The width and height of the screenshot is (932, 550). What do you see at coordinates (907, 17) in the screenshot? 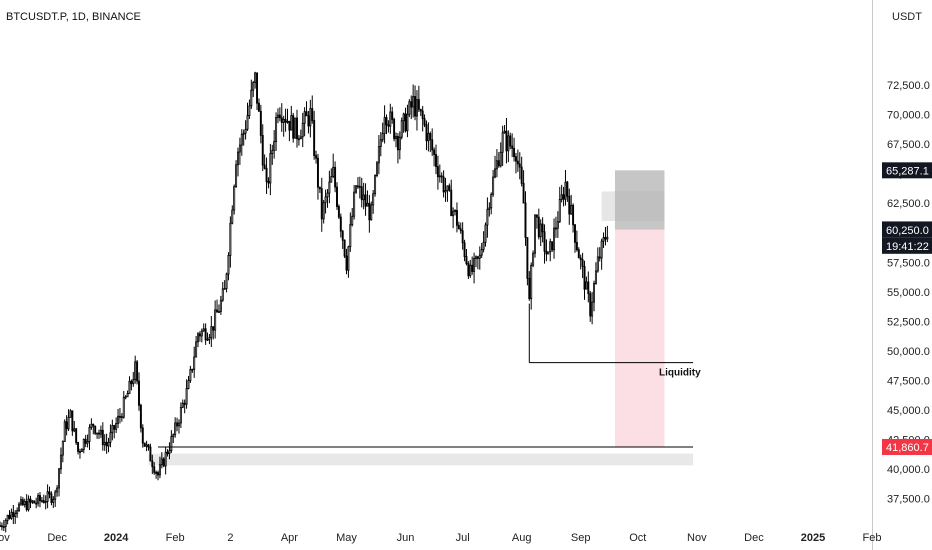
I see `currency-label: USDT` at bounding box center [907, 17].